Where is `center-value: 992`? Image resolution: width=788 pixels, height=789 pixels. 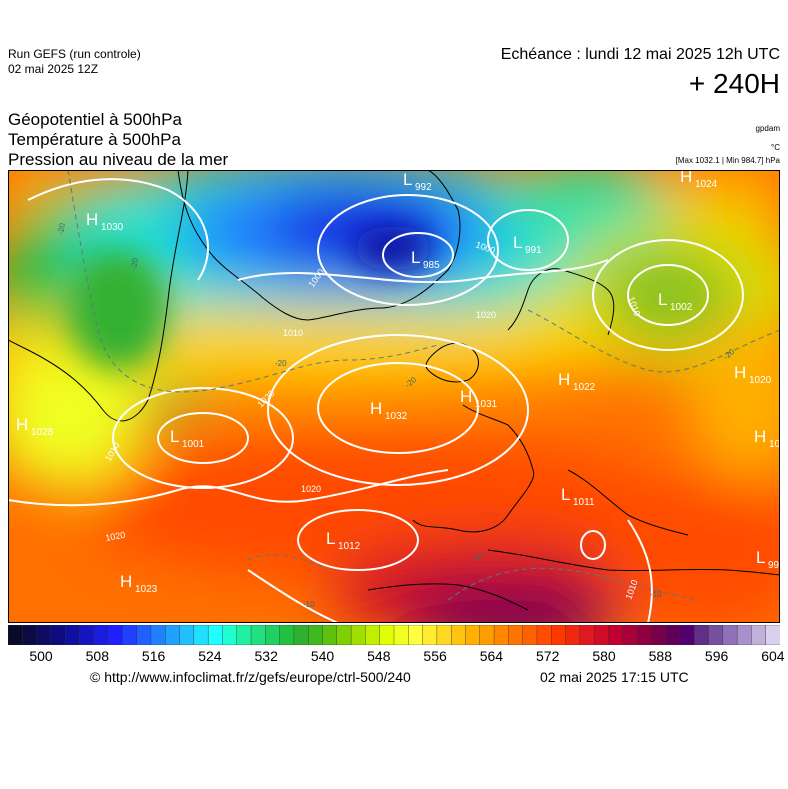
center-value: 992 is located at coordinates (423, 187).